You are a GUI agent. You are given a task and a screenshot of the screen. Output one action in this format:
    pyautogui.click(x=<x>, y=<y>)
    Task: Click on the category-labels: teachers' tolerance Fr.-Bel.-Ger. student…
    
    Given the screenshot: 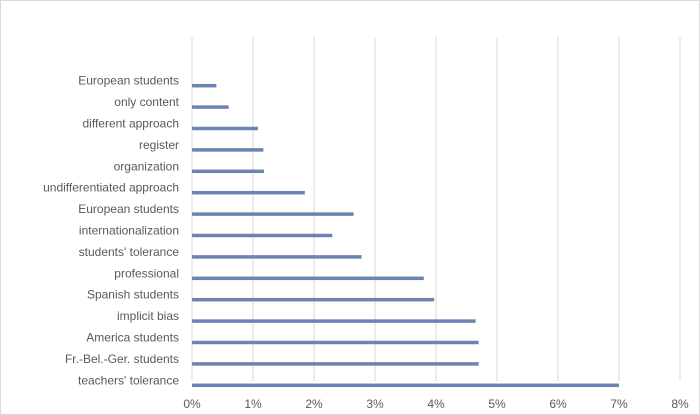 What is the action you would take?
    pyautogui.click(x=111, y=231)
    